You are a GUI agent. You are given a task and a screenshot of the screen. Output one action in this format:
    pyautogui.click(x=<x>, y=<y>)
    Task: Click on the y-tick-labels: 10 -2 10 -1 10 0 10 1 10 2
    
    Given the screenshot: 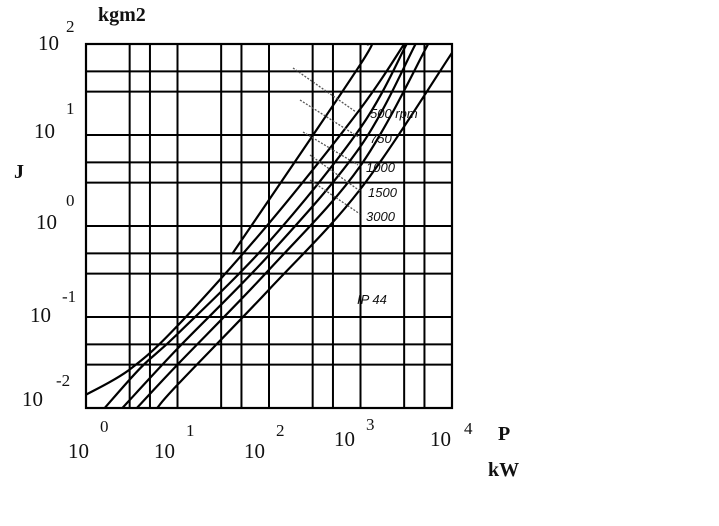 What is the action you would take?
    pyautogui.click(x=49, y=214)
    